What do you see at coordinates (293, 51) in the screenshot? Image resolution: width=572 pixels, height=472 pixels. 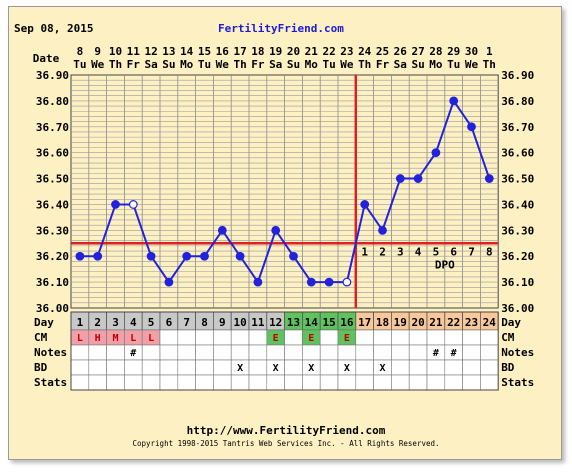 I see `date-label: 20` at bounding box center [293, 51].